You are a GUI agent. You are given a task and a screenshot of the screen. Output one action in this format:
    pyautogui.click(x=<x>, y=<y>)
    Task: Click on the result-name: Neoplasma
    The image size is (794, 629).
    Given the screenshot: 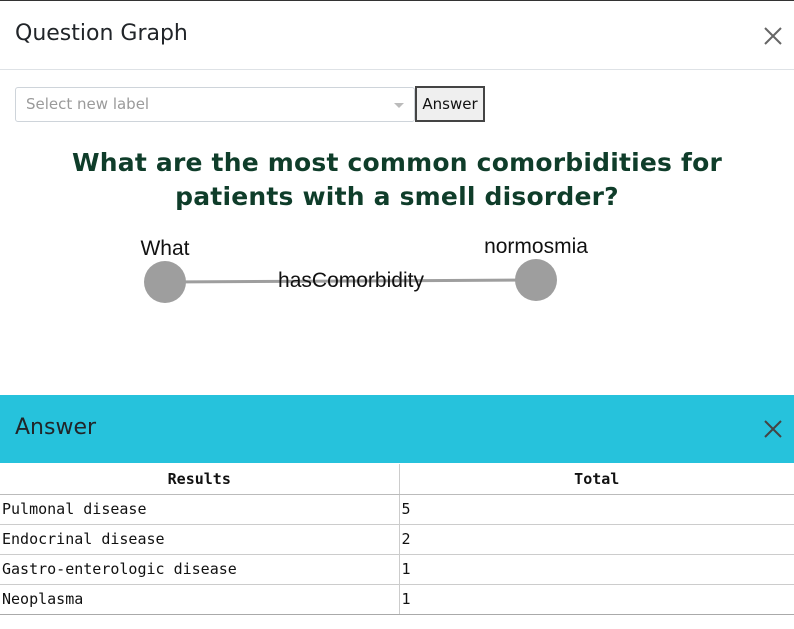 What is the action you would take?
    pyautogui.click(x=200, y=599)
    